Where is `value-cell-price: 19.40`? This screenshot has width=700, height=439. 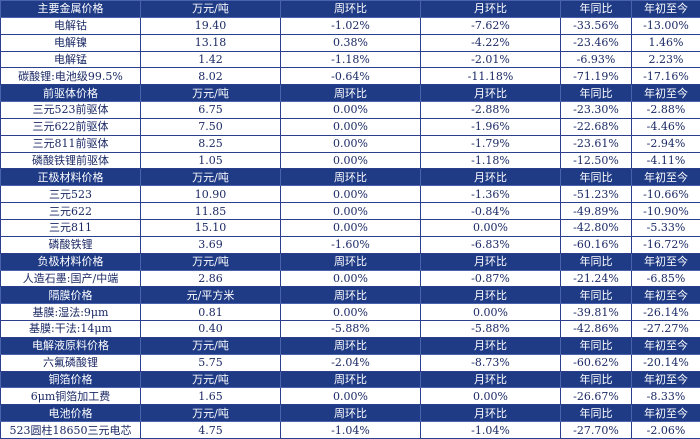
value-cell-price: 19.40 is located at coordinates (211, 25).